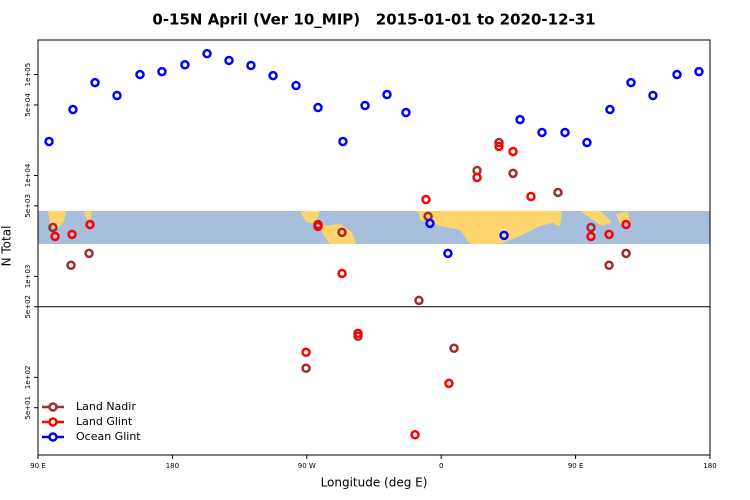 Image resolution: width=750 pixels, height=500 pixels. I want to click on y-tick-label: 1e+05, so click(28, 75).